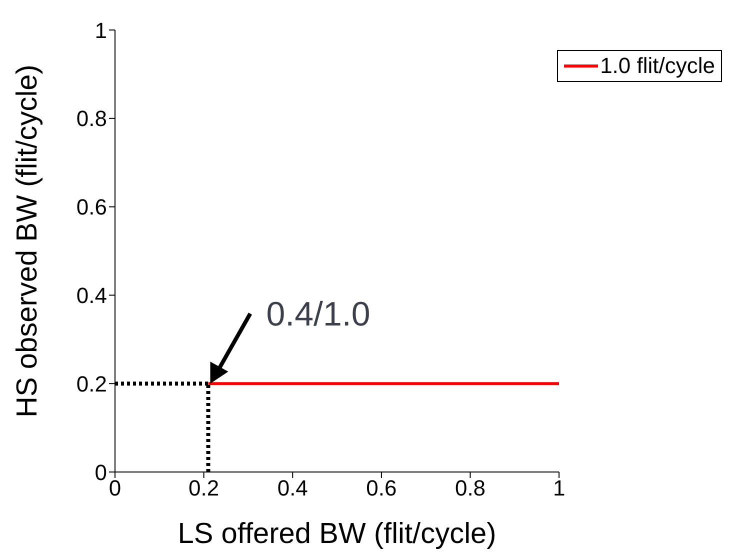  Describe the element at coordinates (100, 472) in the screenshot. I see `y-tick-label: 0` at that location.